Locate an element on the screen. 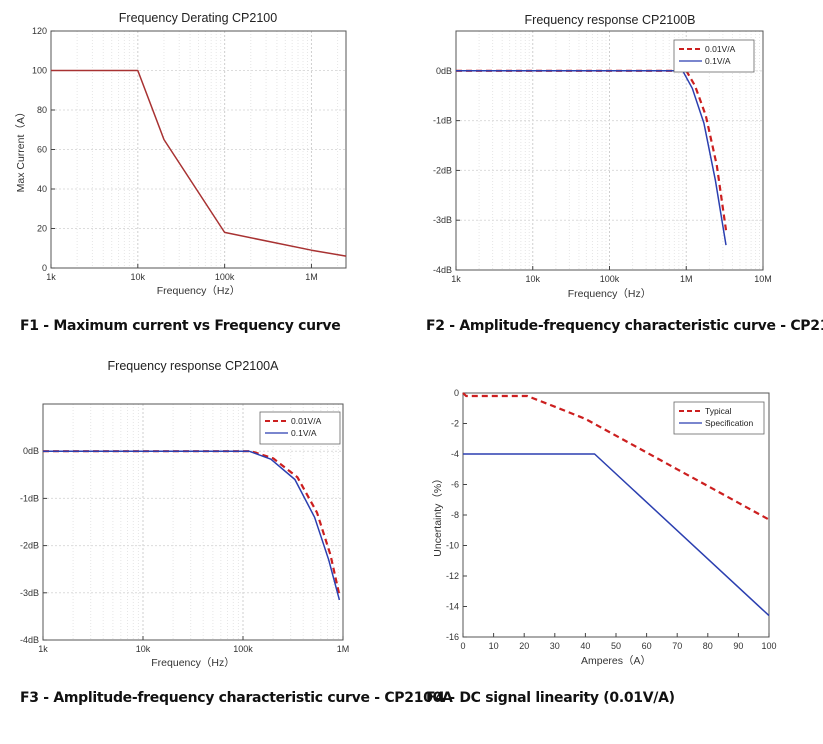 Image resolution: width=823 pixels, height=744 pixels. chart-1-x-tick-label: 1M is located at coordinates (311, 277).